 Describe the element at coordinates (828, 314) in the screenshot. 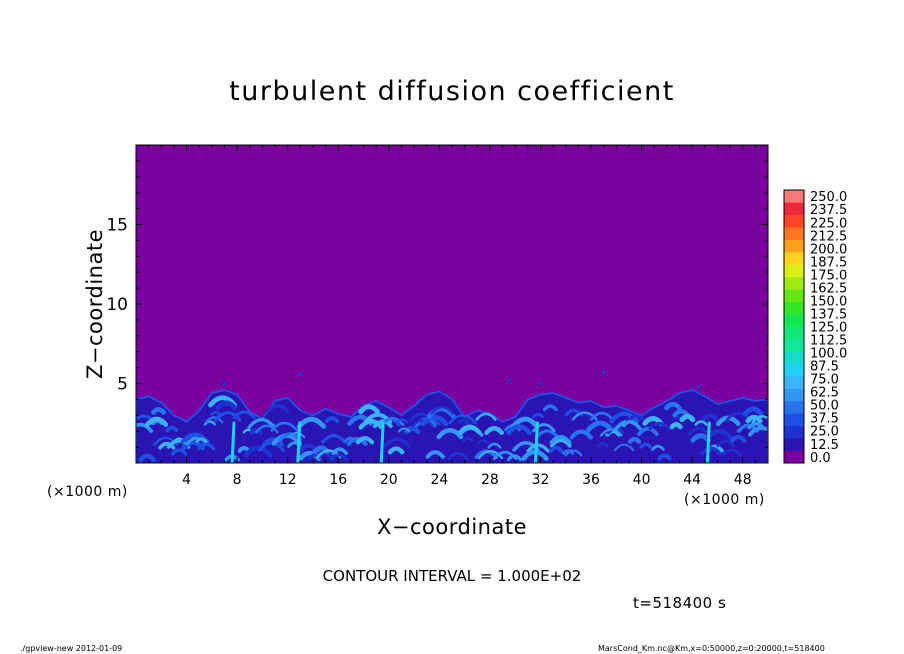

I see `colorbar-label: 137.5` at that location.